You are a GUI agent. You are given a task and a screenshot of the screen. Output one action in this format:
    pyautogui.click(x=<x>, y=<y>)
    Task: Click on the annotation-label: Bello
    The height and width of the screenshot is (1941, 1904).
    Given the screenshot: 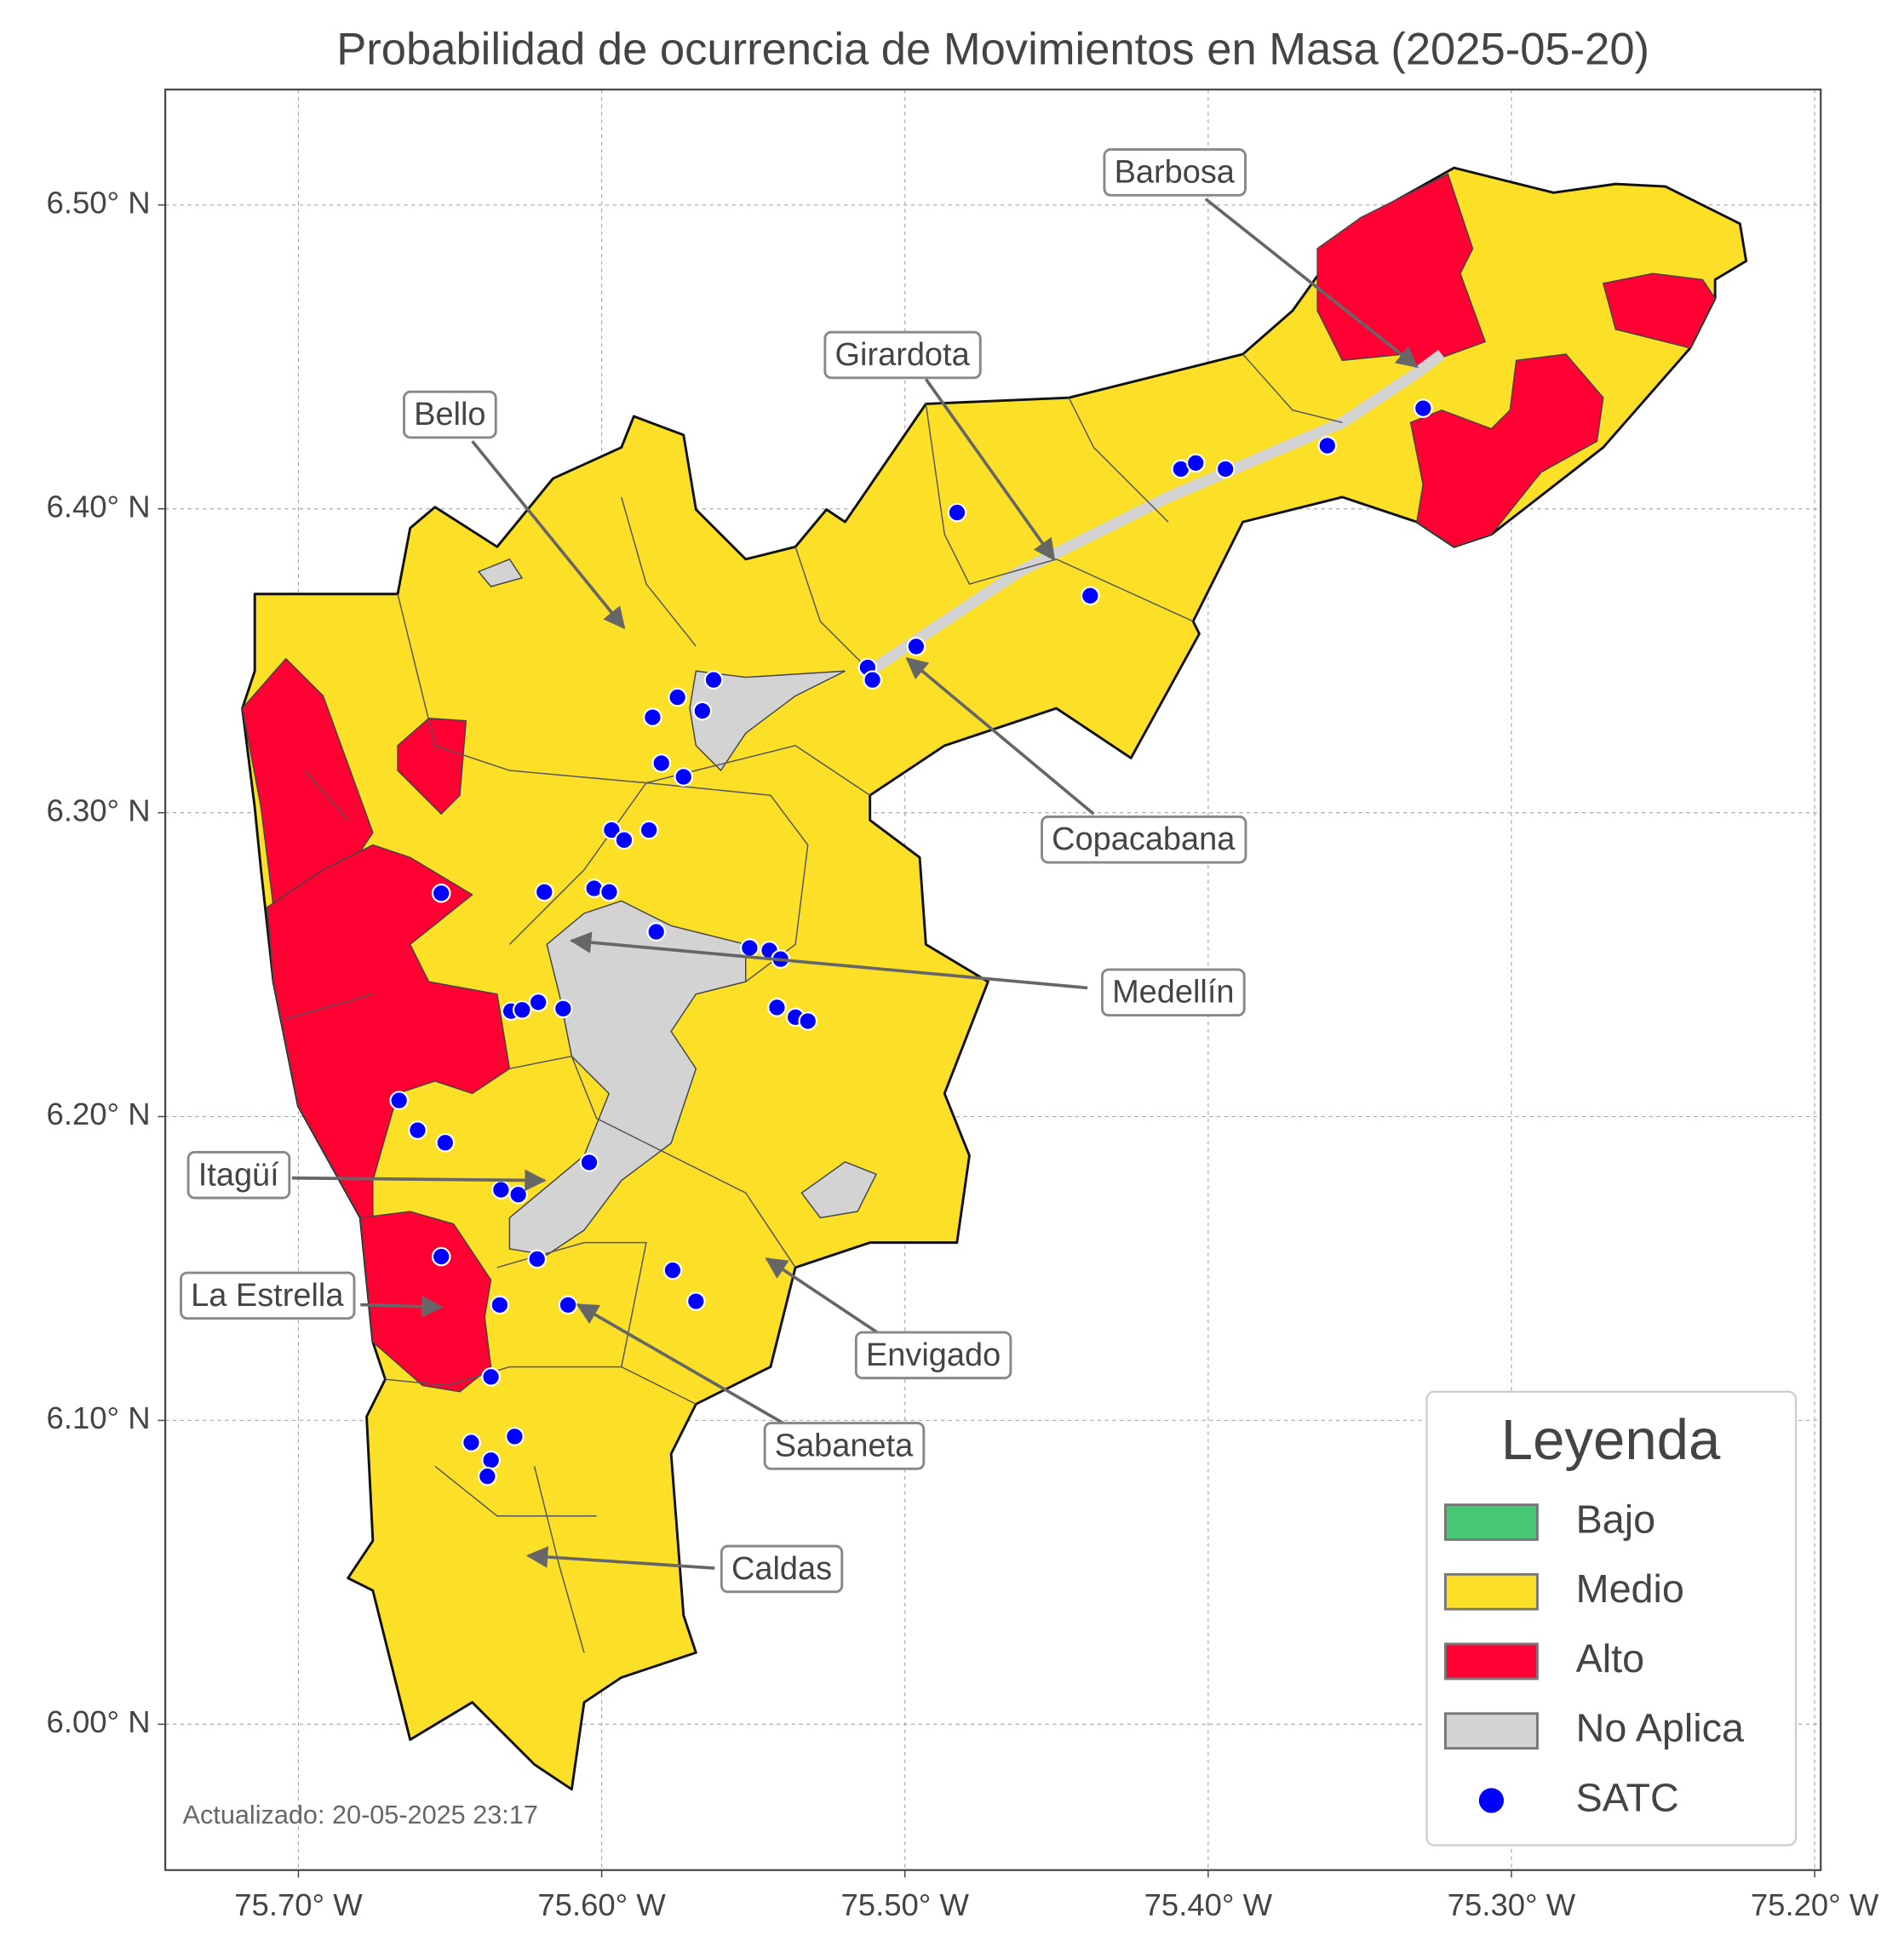 What is the action you would take?
    pyautogui.click(x=449, y=414)
    